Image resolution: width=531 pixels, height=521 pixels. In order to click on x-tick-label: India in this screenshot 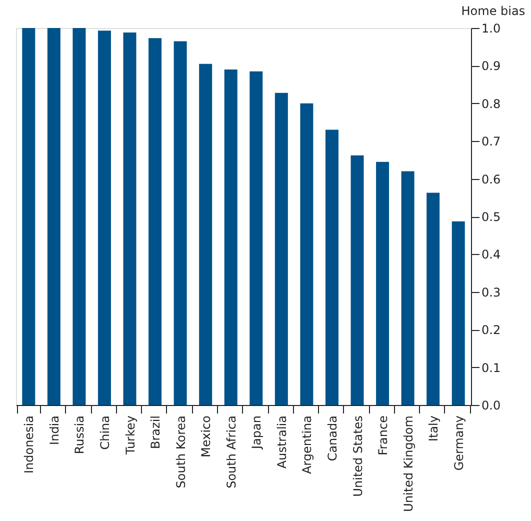, I will do `click(54, 430)`.